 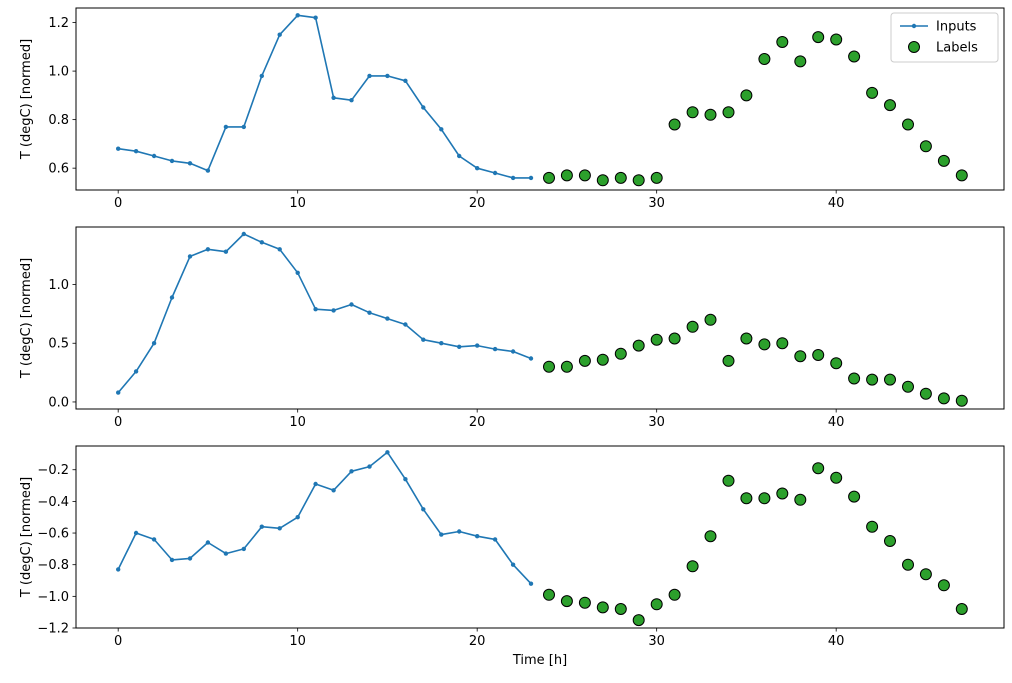 What do you see at coordinates (477, 641) in the screenshot?
I see `x-tick-label: 20` at bounding box center [477, 641].